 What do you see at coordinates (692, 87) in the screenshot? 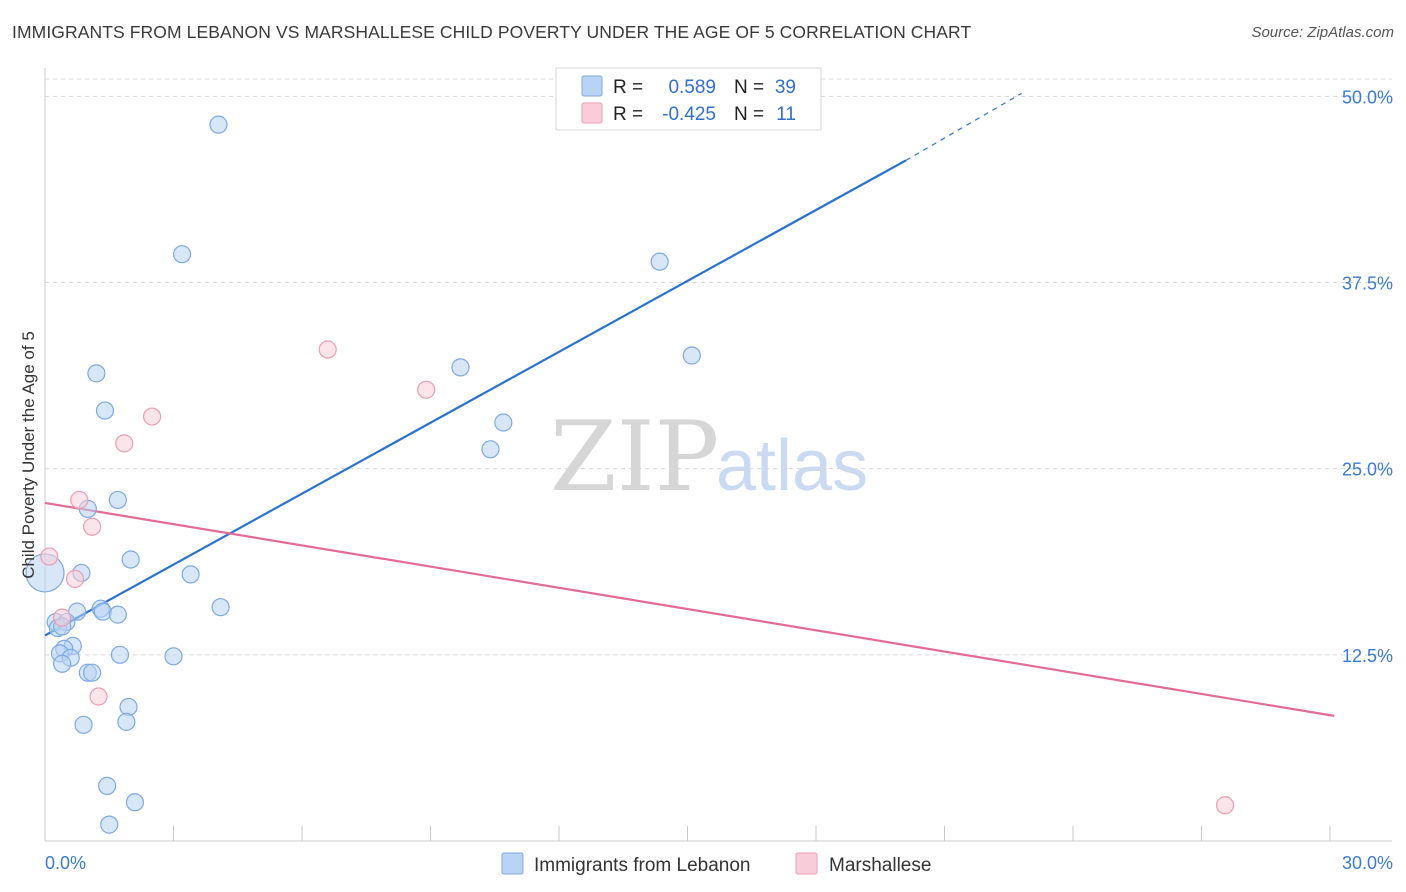
I see `legend-r-value: 0.589` at bounding box center [692, 87].